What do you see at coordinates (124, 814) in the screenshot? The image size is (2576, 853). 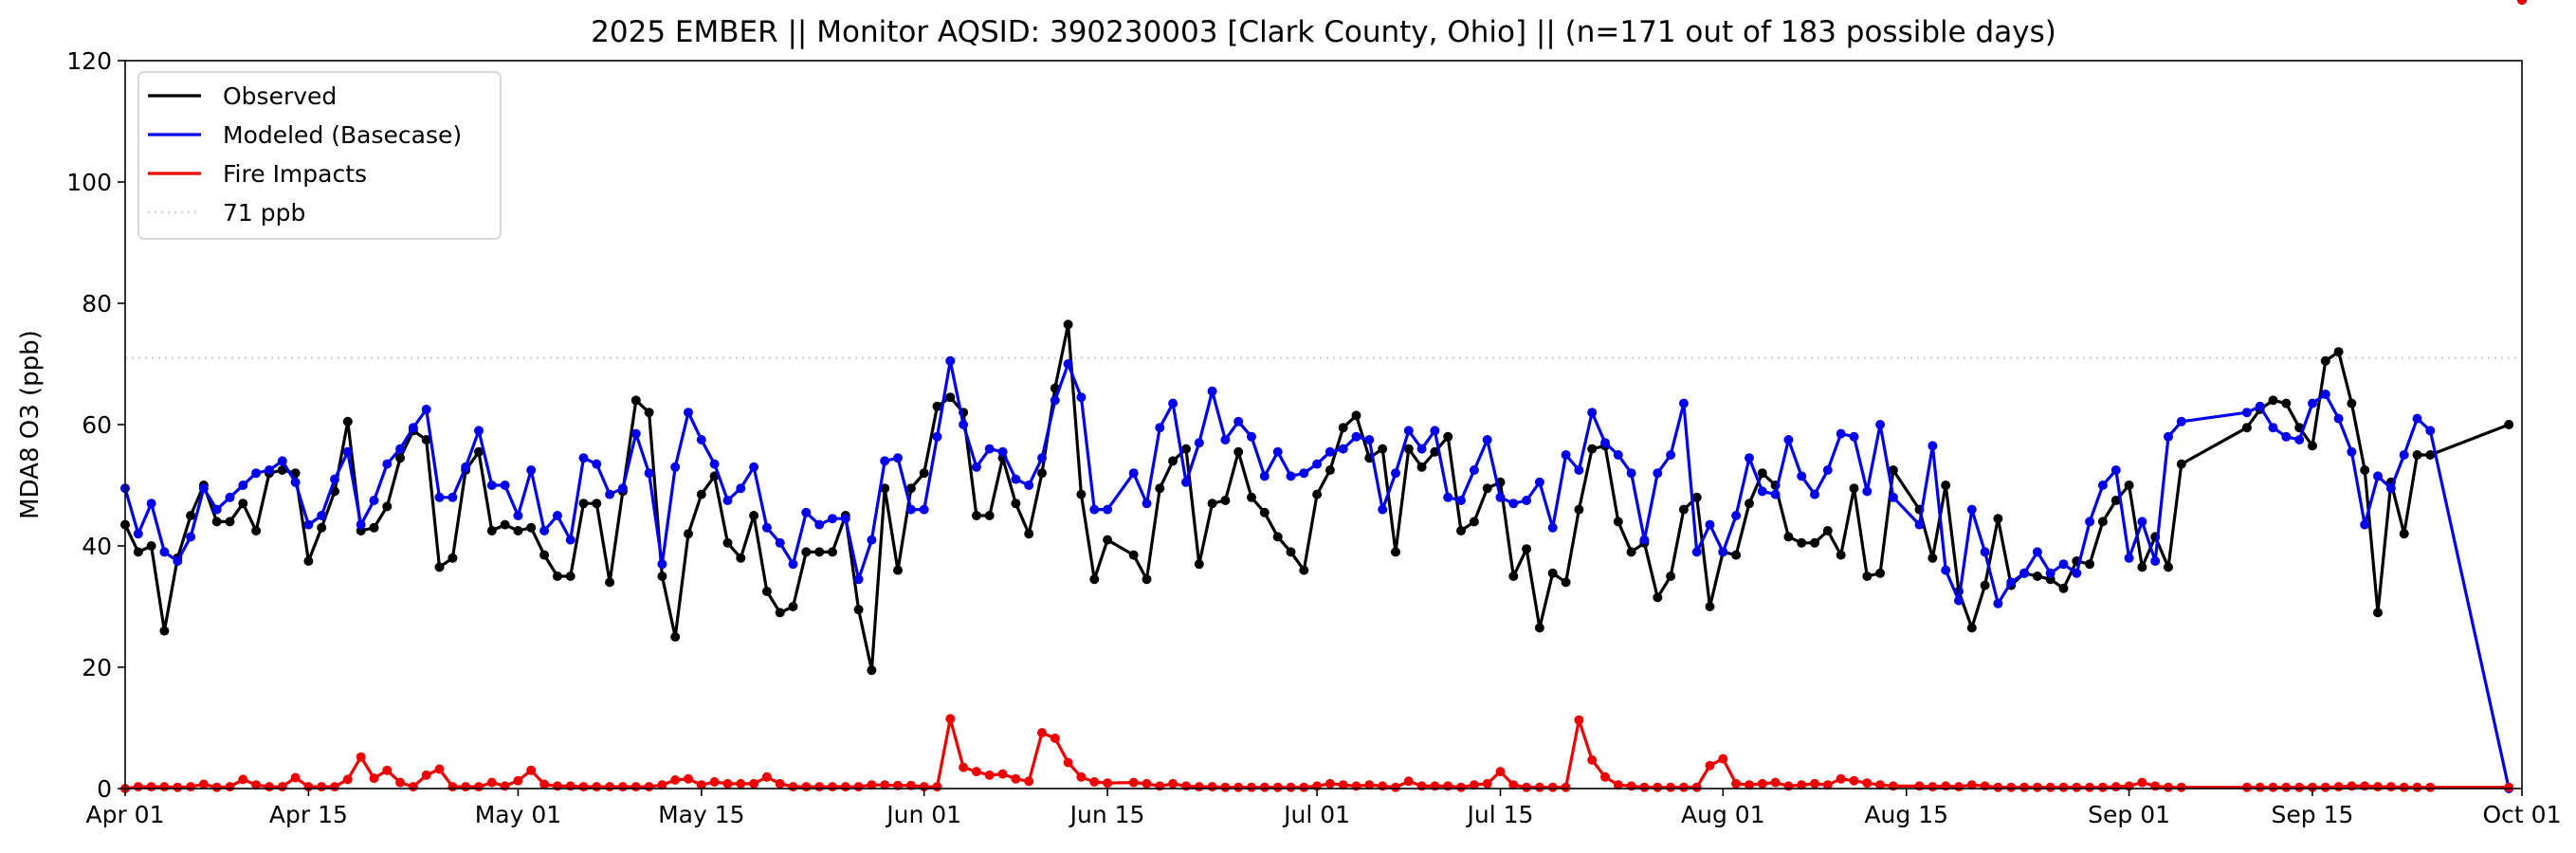 I see `x-tick-label: Apr 01` at bounding box center [124, 814].